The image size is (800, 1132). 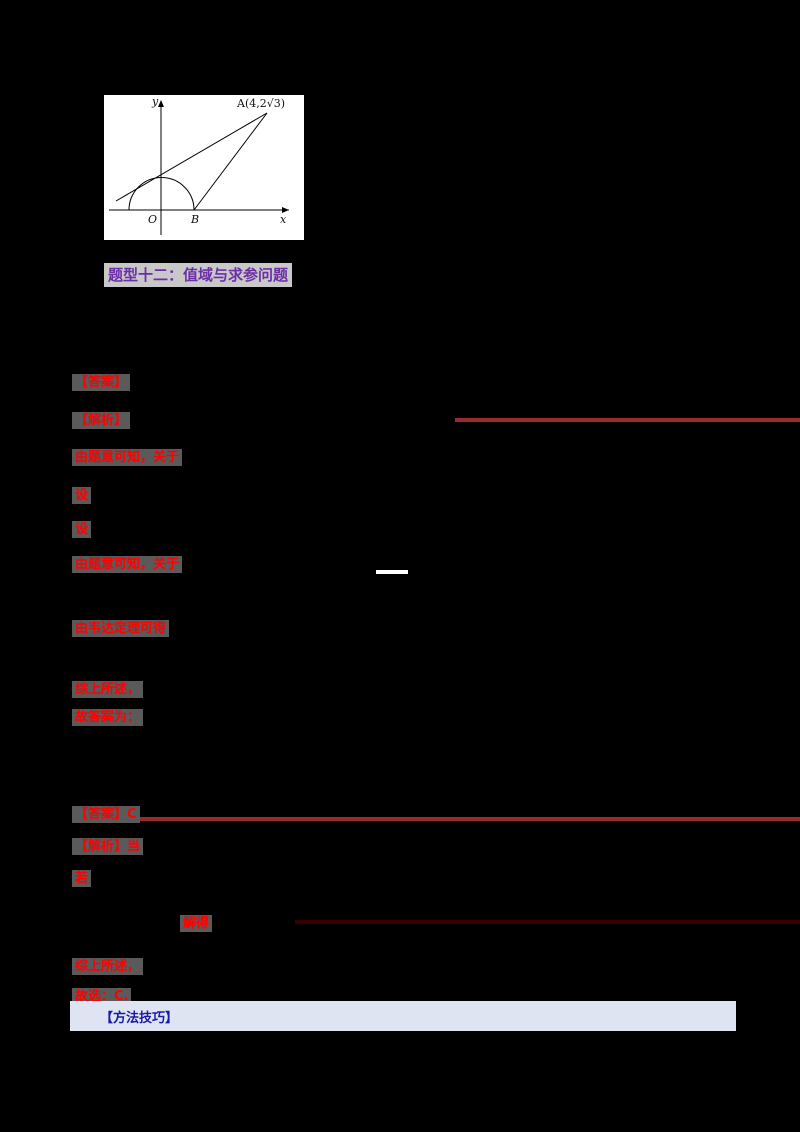 What do you see at coordinates (108, 845) in the screenshot?
I see `analysis-line: 【解析】当` at bounding box center [108, 845].